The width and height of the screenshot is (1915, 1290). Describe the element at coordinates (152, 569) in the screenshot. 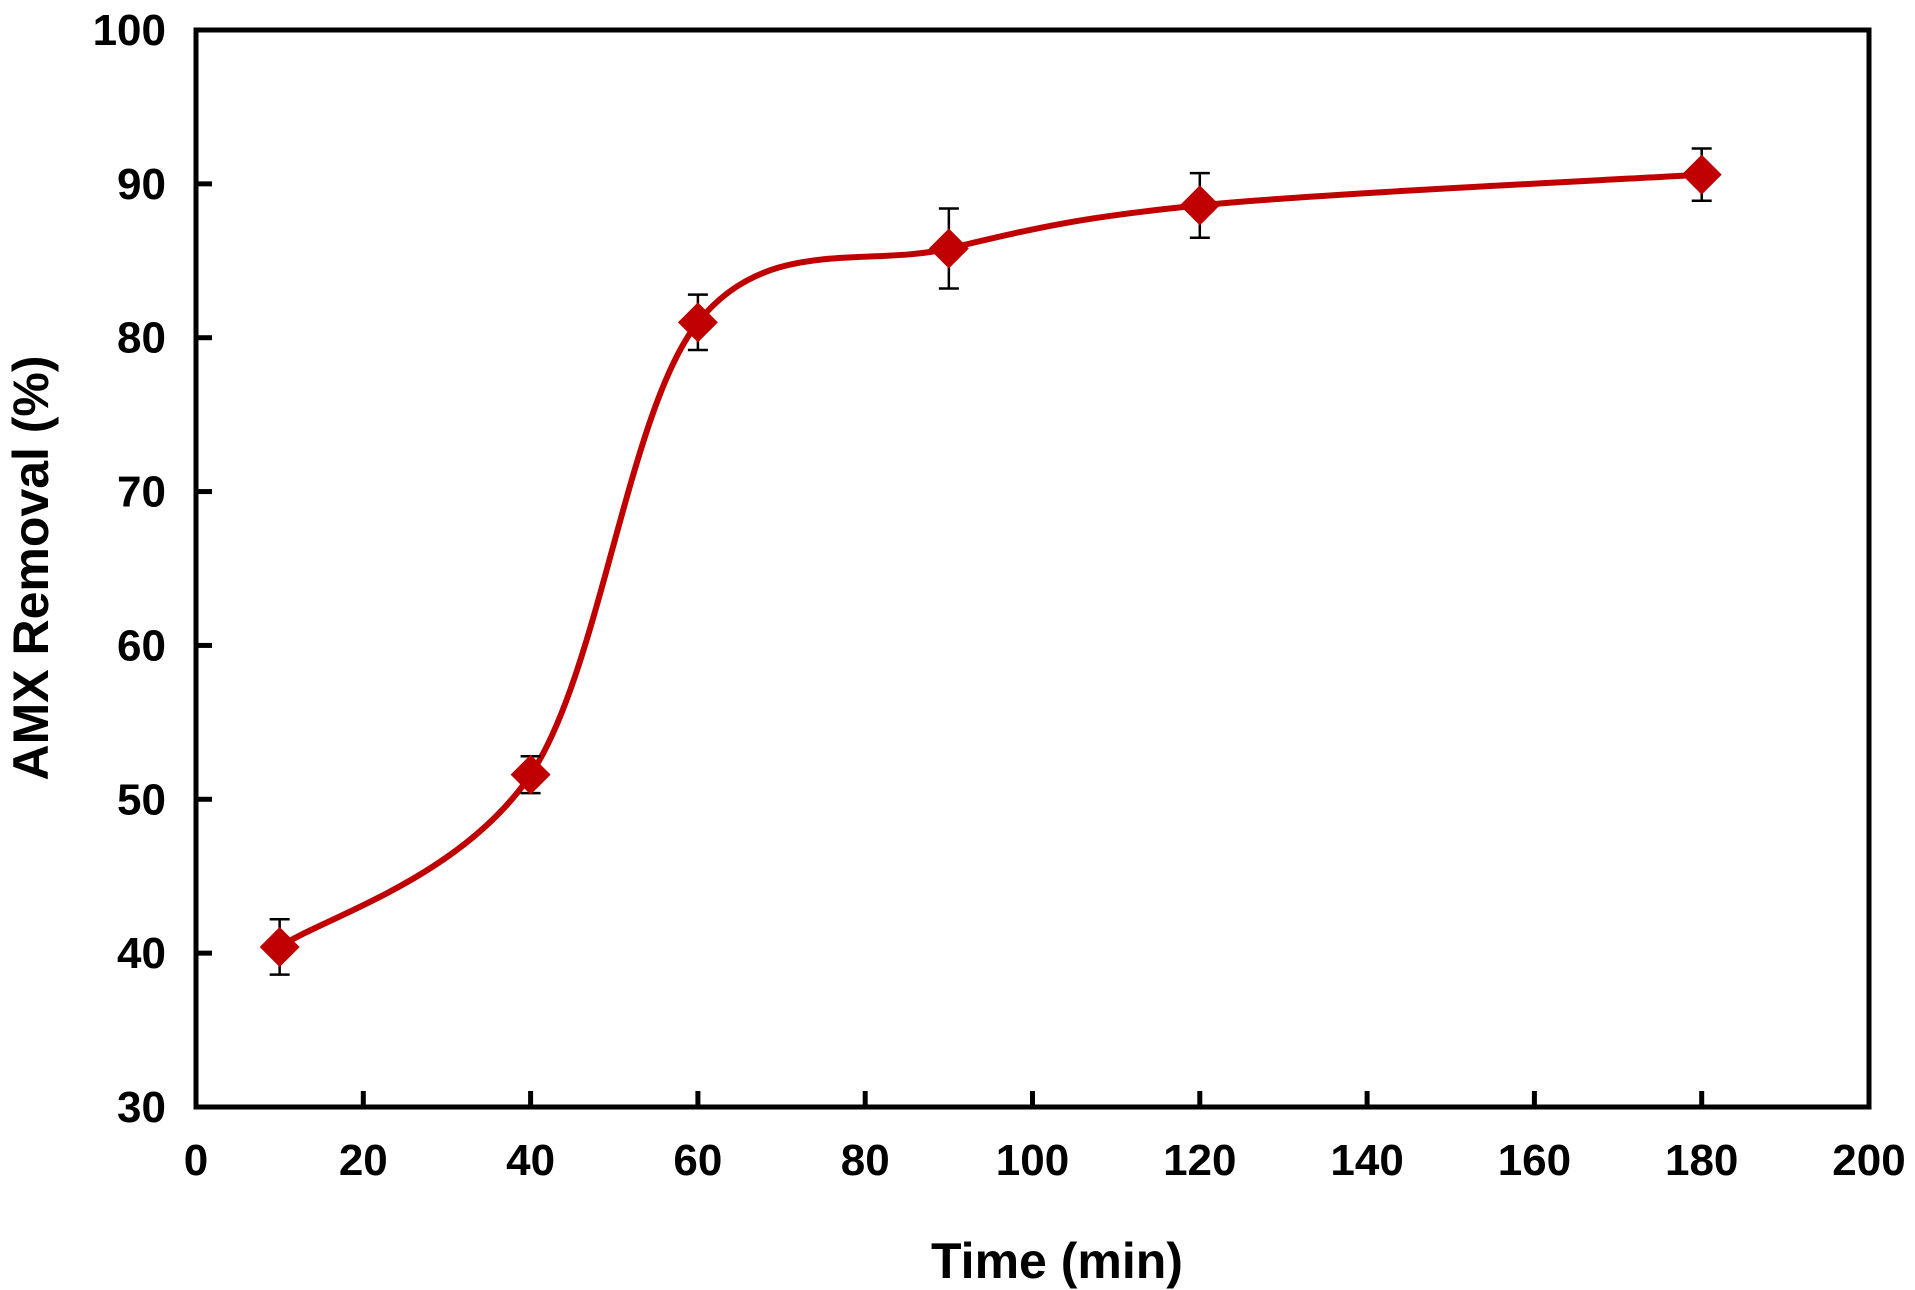

I see `y-axis: 30 40 50 60 70 80 90 100` at that location.